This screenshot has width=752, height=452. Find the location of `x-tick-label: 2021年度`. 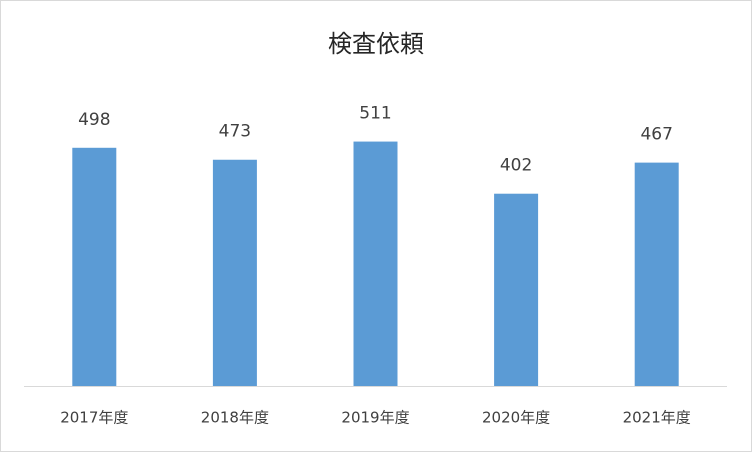

x-tick-label: 2021年度 is located at coordinates (657, 418).